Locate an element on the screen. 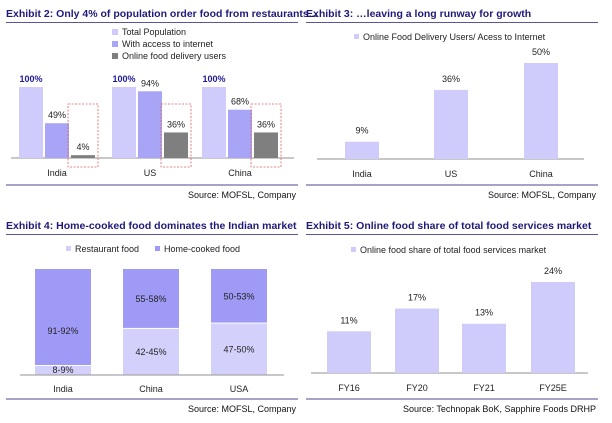 The height and width of the screenshot is (423, 612). highlight-box-china is located at coordinates (266, 135).